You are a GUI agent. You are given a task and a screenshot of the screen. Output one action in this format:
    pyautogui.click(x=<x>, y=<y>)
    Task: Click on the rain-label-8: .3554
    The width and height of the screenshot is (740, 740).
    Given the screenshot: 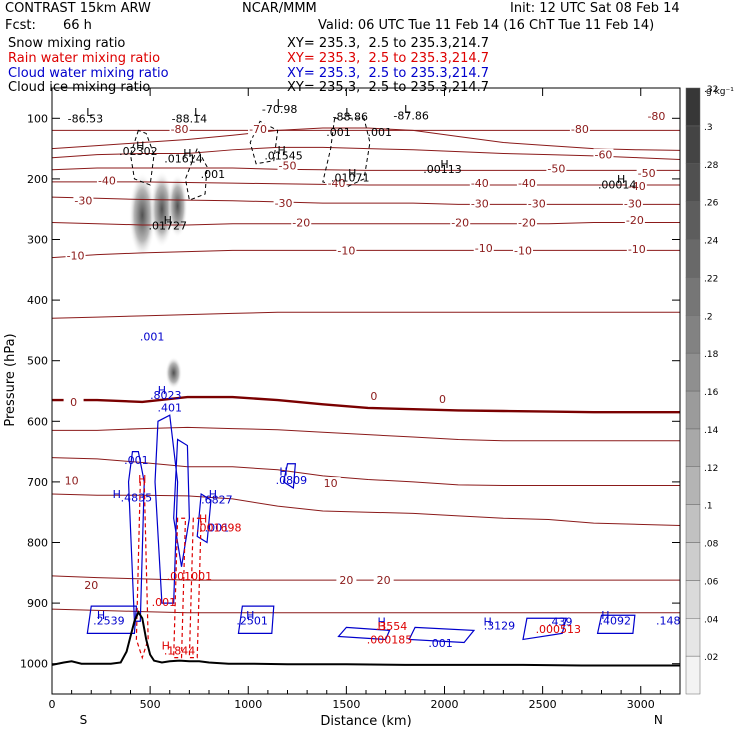 What is the action you would take?
    pyautogui.click(x=392, y=626)
    